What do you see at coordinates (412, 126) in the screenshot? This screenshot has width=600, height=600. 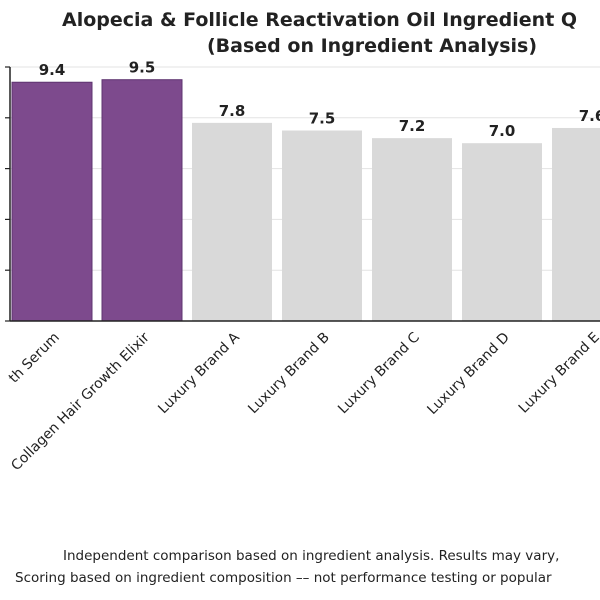 I see `value-label: 7.2` at bounding box center [412, 126].